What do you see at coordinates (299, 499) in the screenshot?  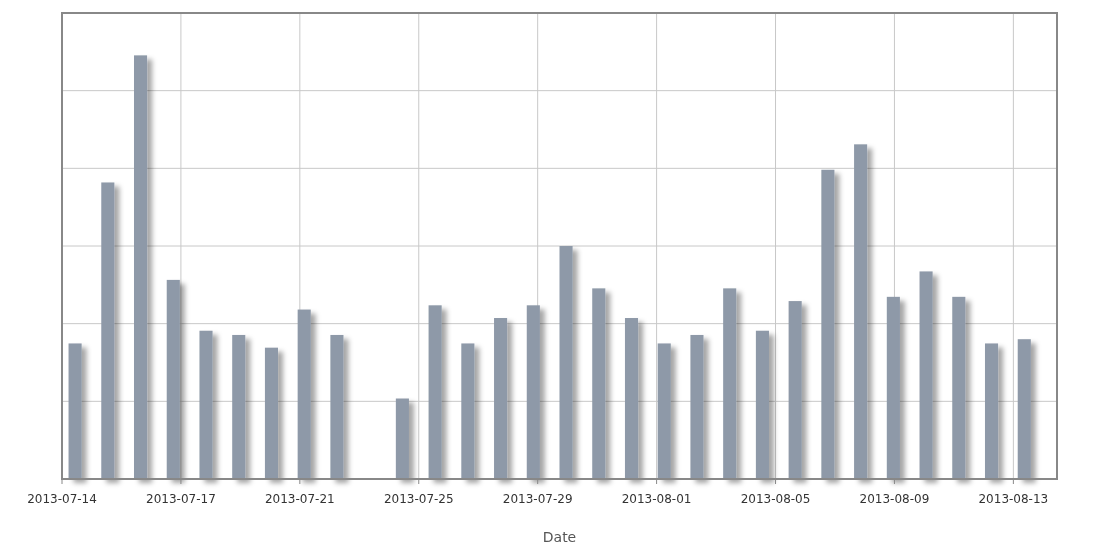 I see `x-tick-label: 2013-07-21` at bounding box center [299, 499].